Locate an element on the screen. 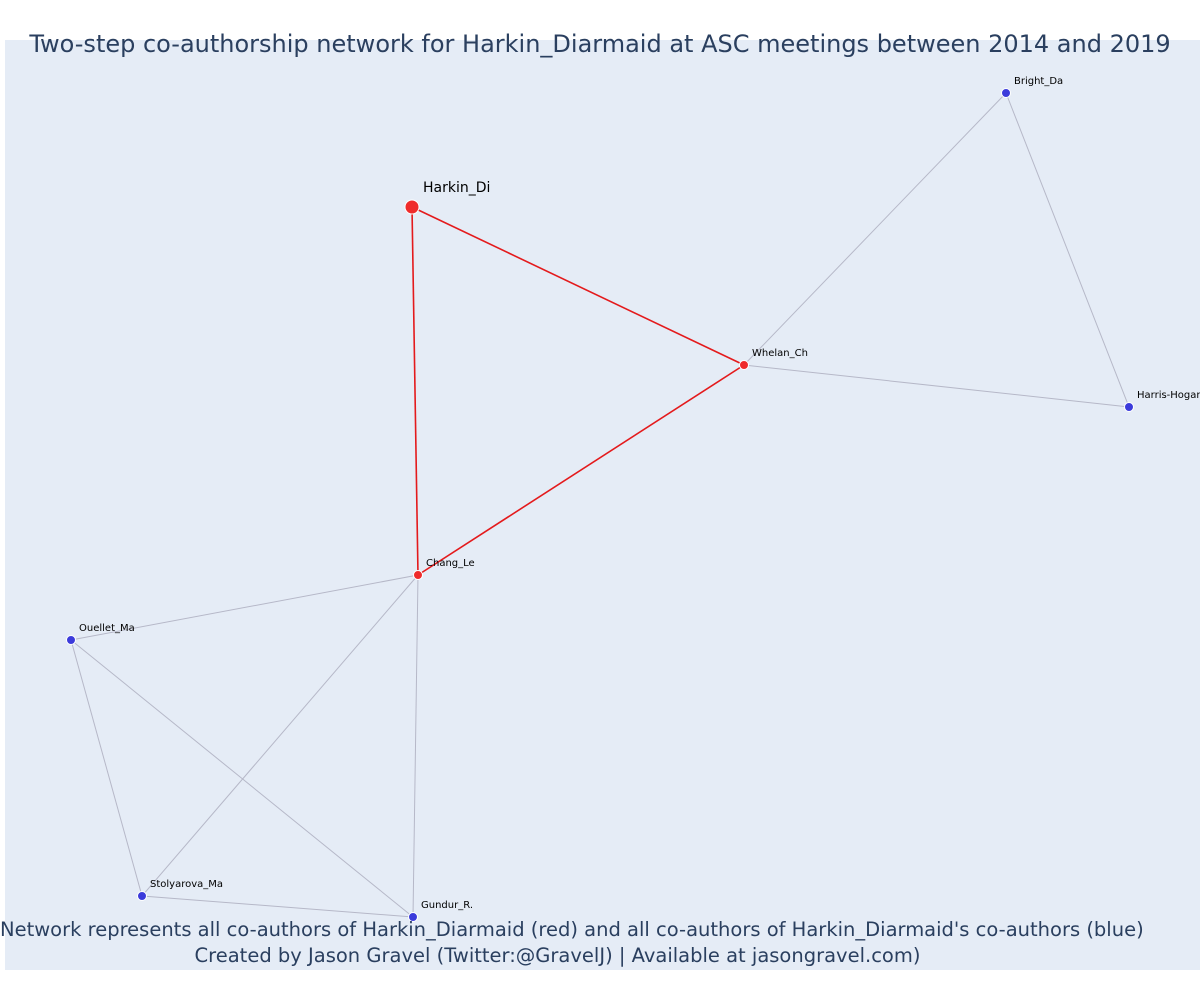 The image size is (1200, 1000). edge-Chang_Le-Gundur_R. is located at coordinates (415, 746).